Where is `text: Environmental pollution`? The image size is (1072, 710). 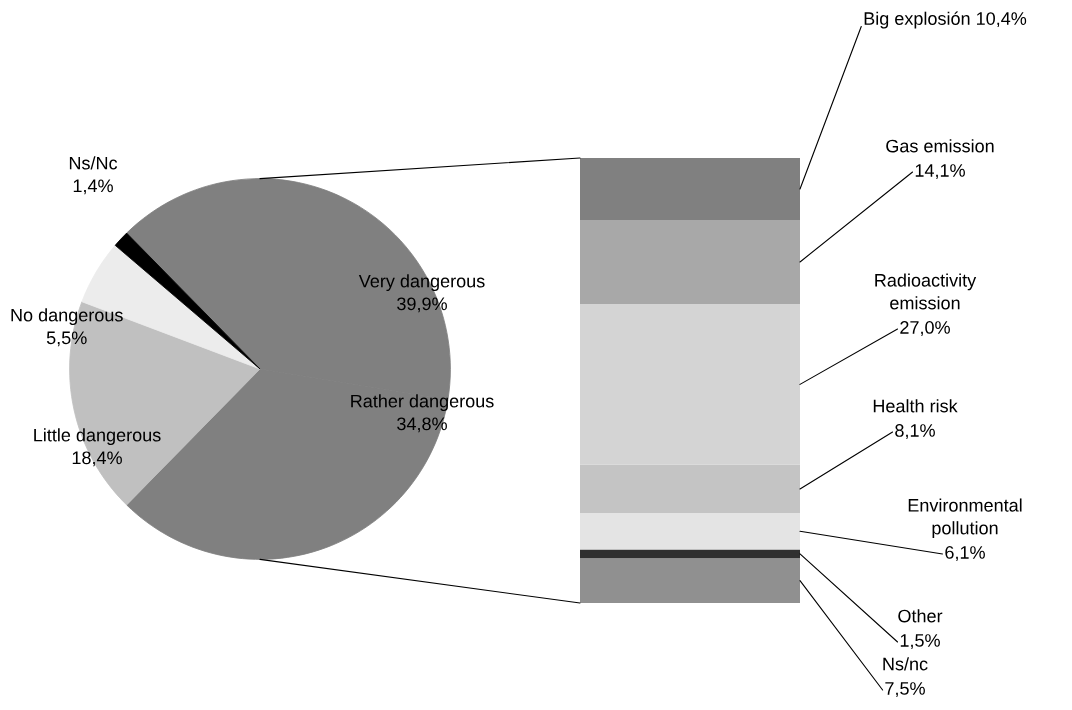
text: Environmental pollution is located at coordinates (965, 518).